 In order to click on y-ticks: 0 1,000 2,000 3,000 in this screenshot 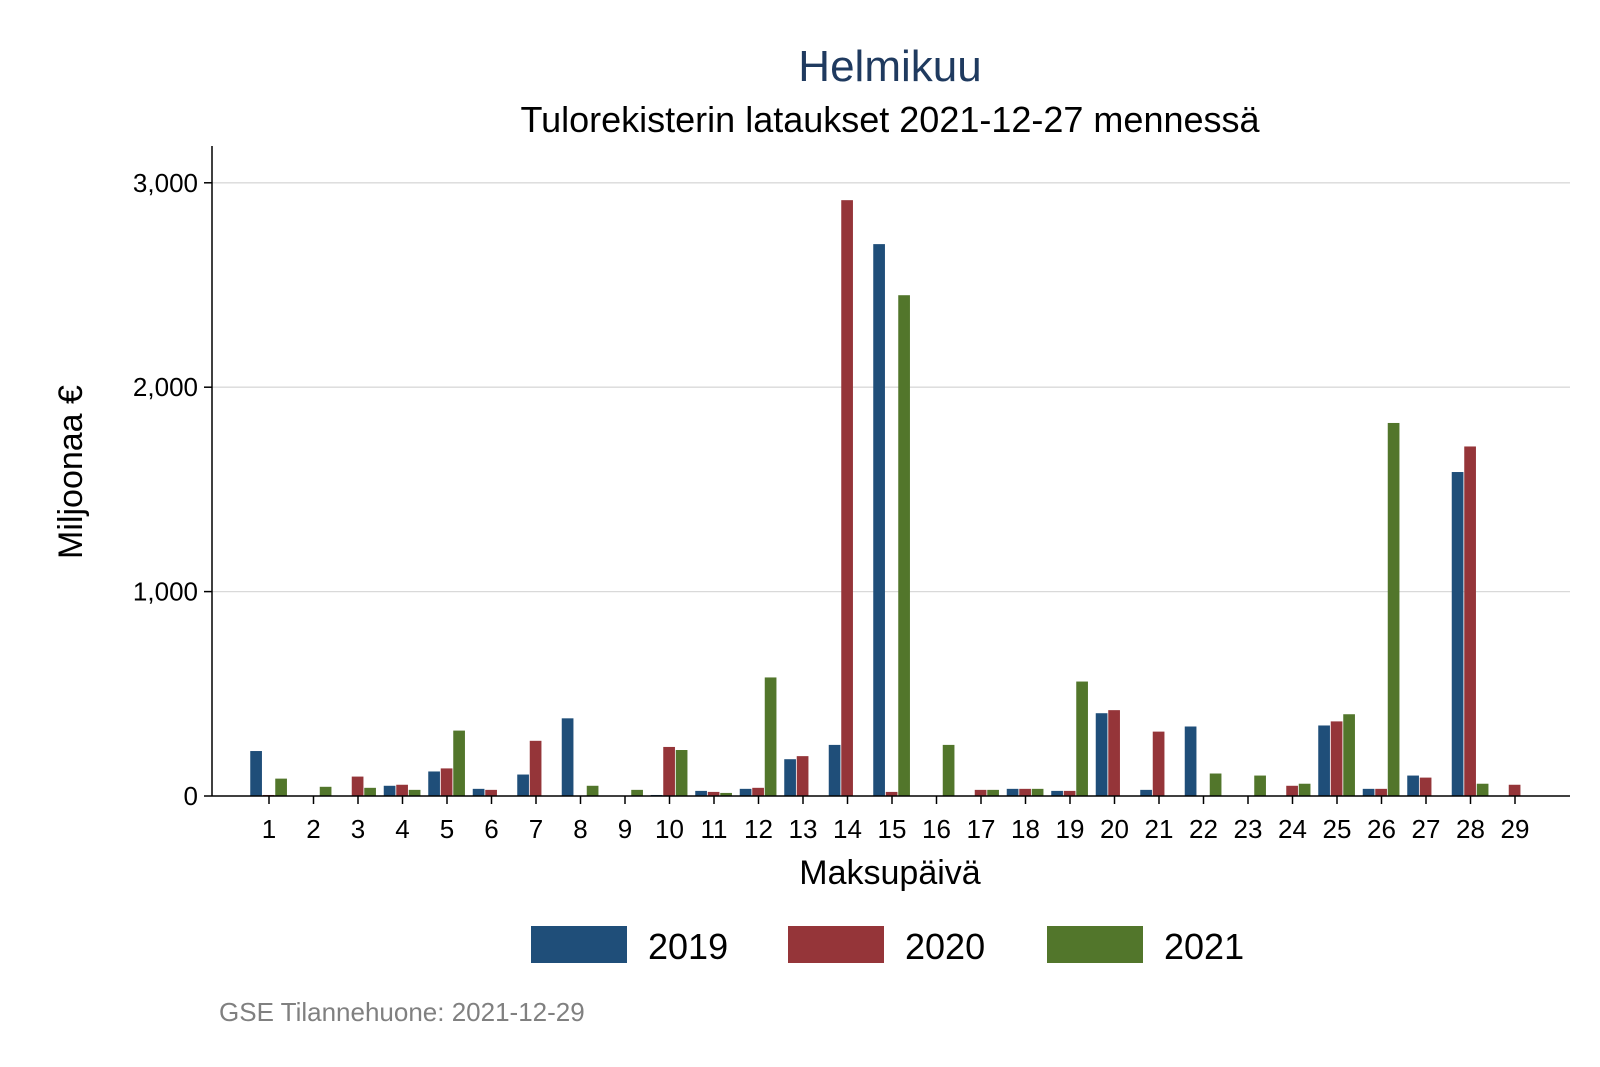, I will do `click(172, 489)`.